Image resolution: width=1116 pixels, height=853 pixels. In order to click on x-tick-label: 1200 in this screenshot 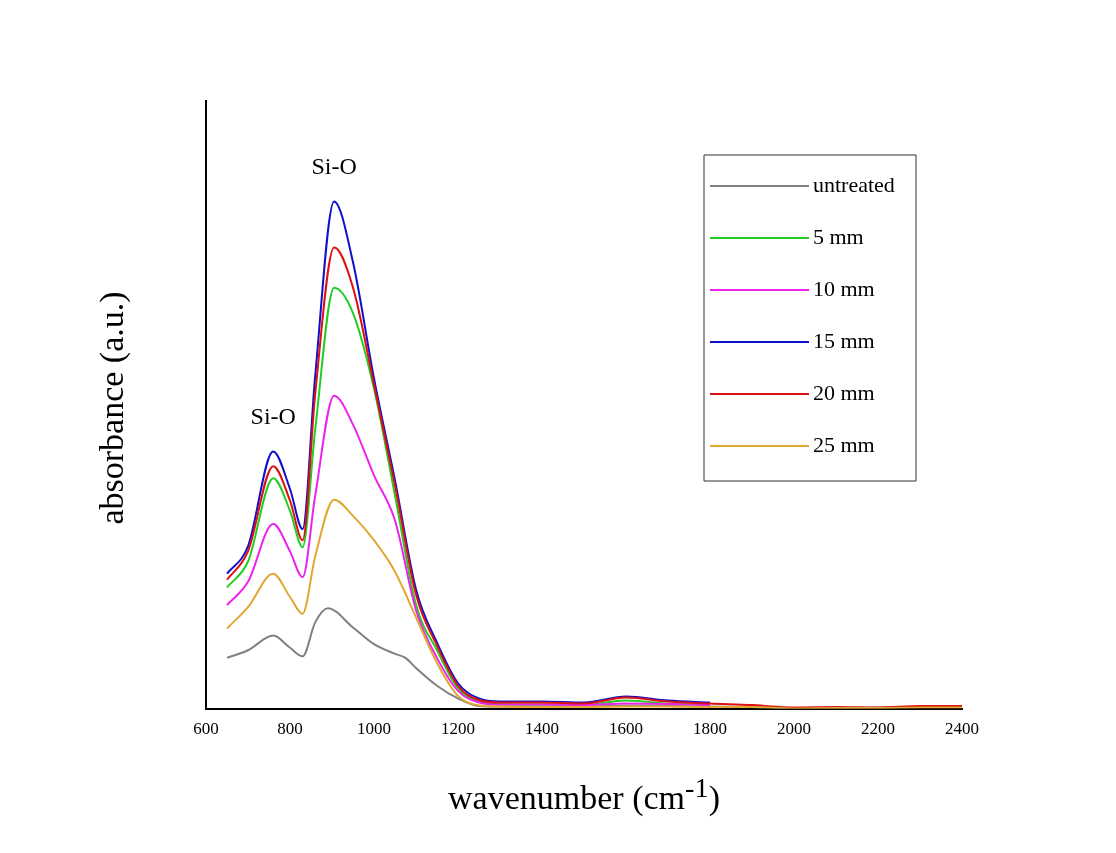, I will do `click(458, 729)`.